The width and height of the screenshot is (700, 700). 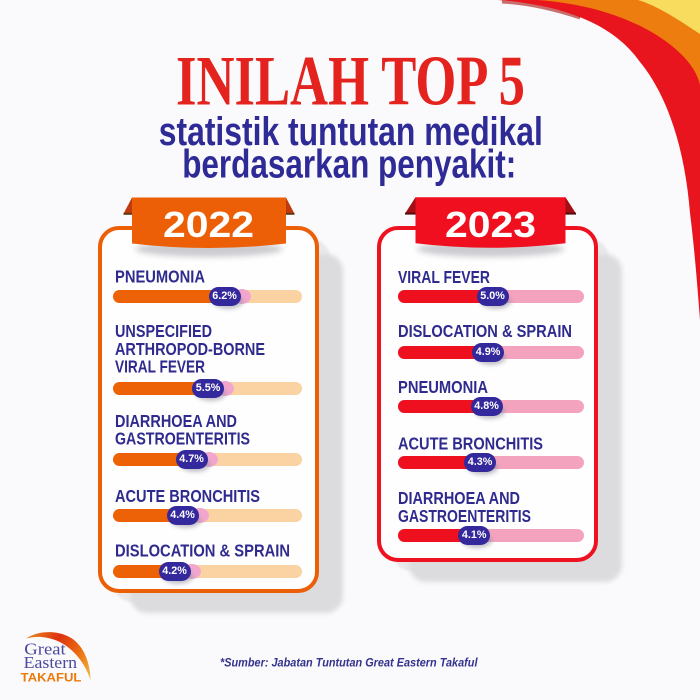 What do you see at coordinates (51, 662) in the screenshot?
I see `svg-text: Eastern` at bounding box center [51, 662].